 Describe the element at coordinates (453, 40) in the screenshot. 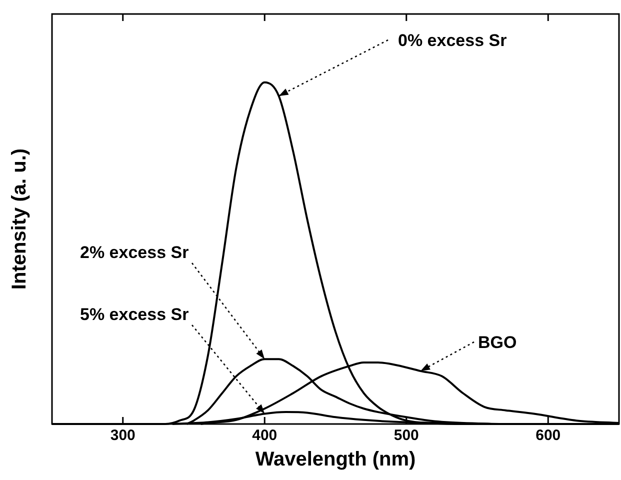

I see `annotation: 0% excess Sr` at that location.